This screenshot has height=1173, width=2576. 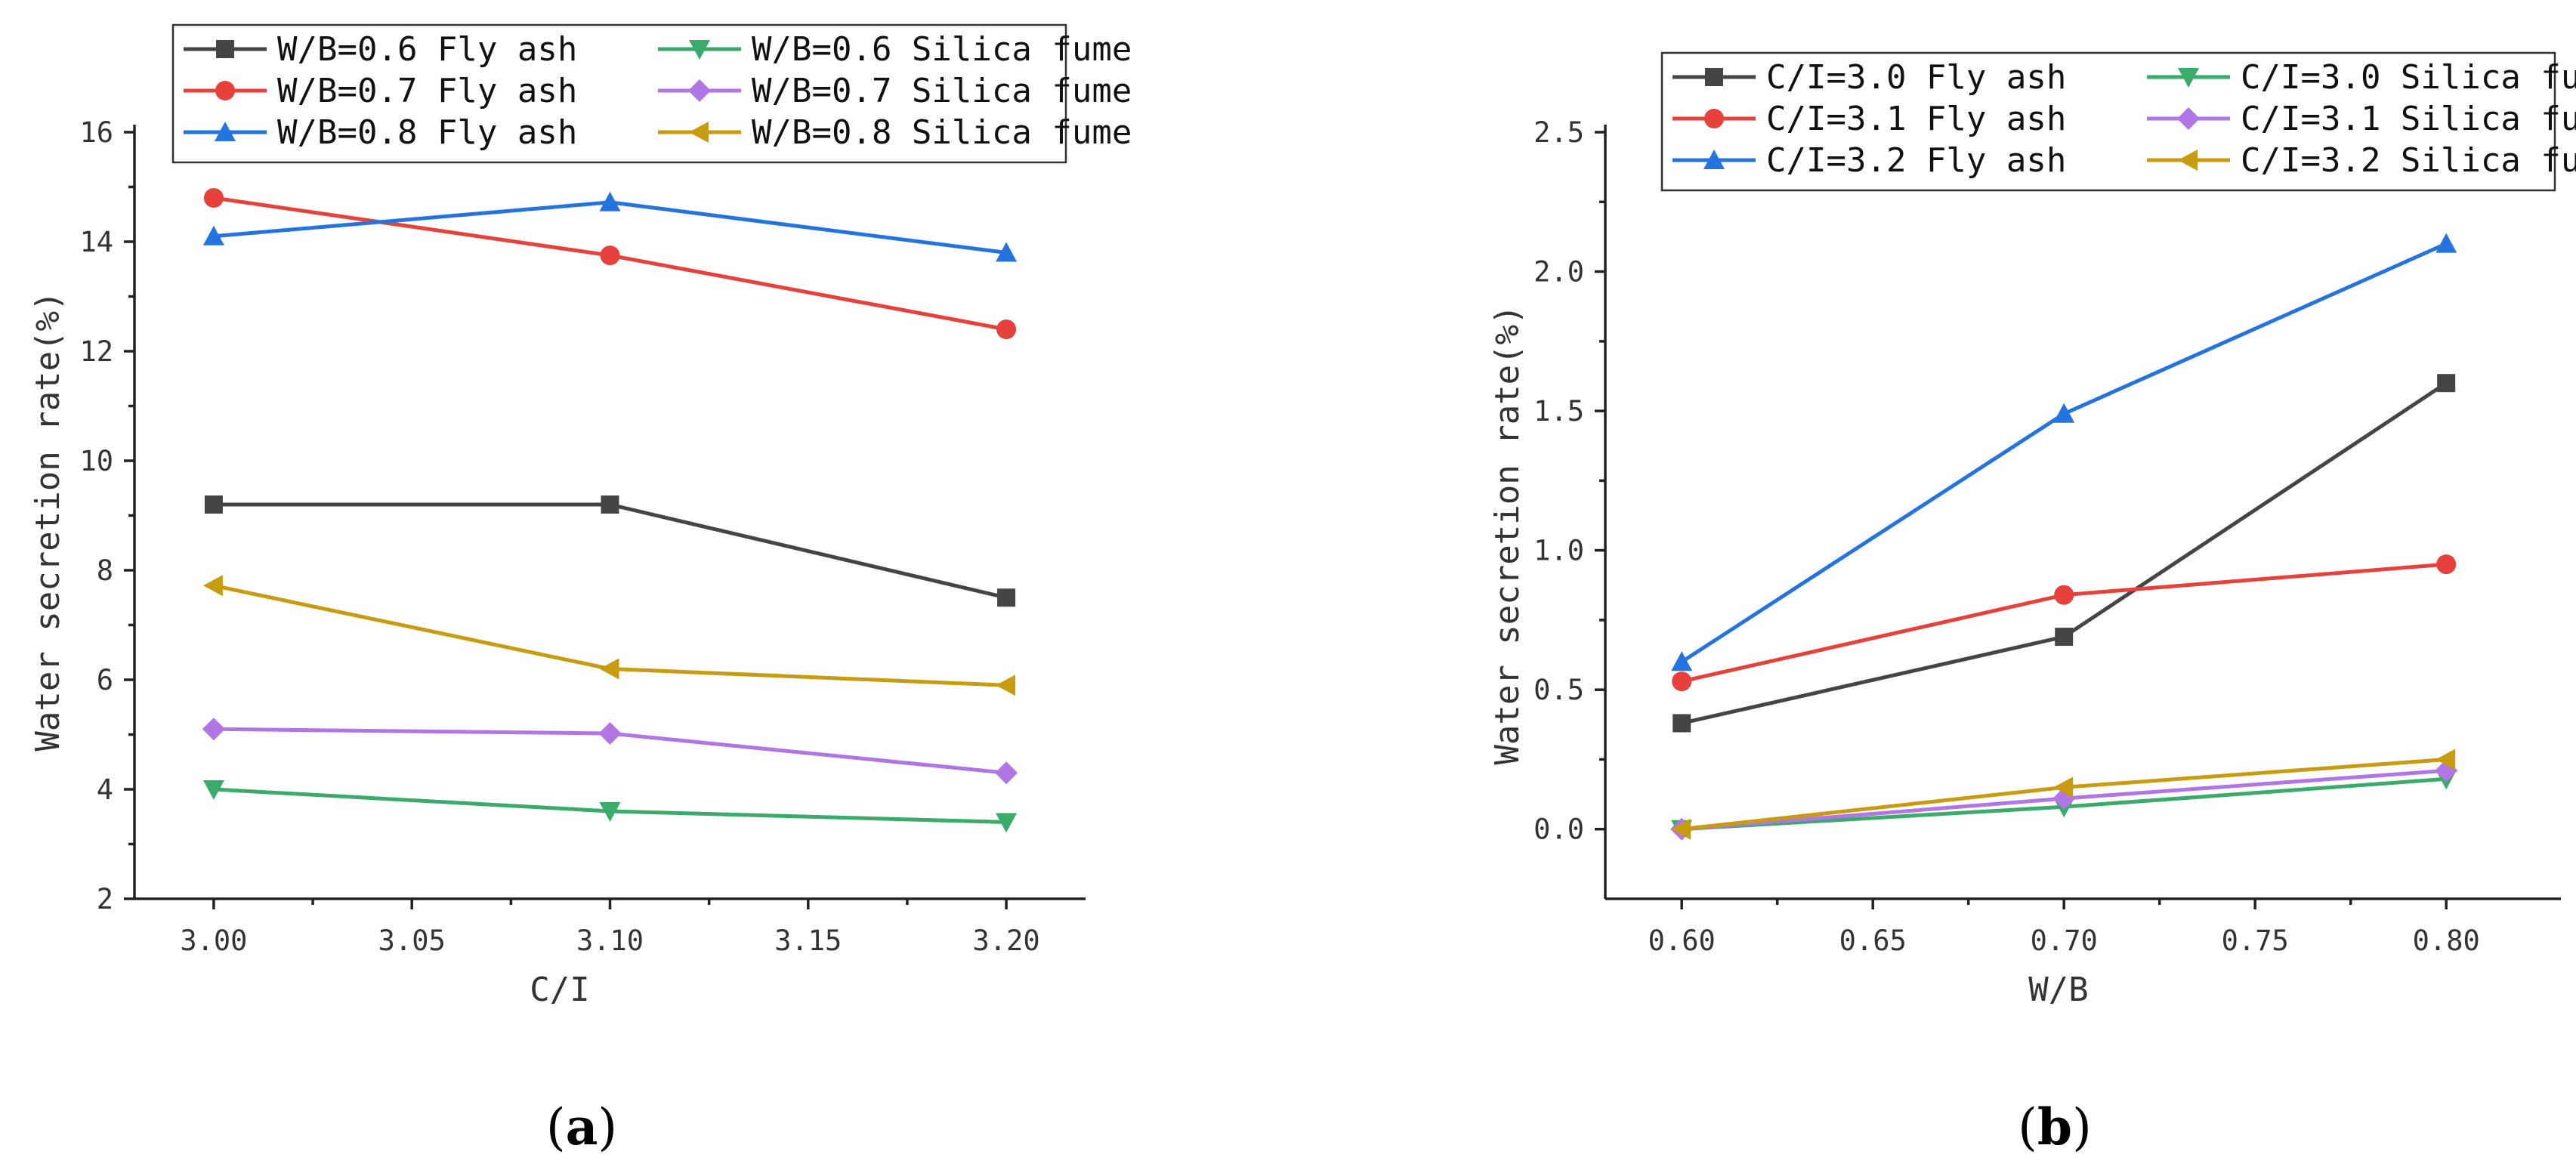 I want to click on legend-entry-b-1: C/I=3.1 Fly ash, so click(x=1869, y=119).